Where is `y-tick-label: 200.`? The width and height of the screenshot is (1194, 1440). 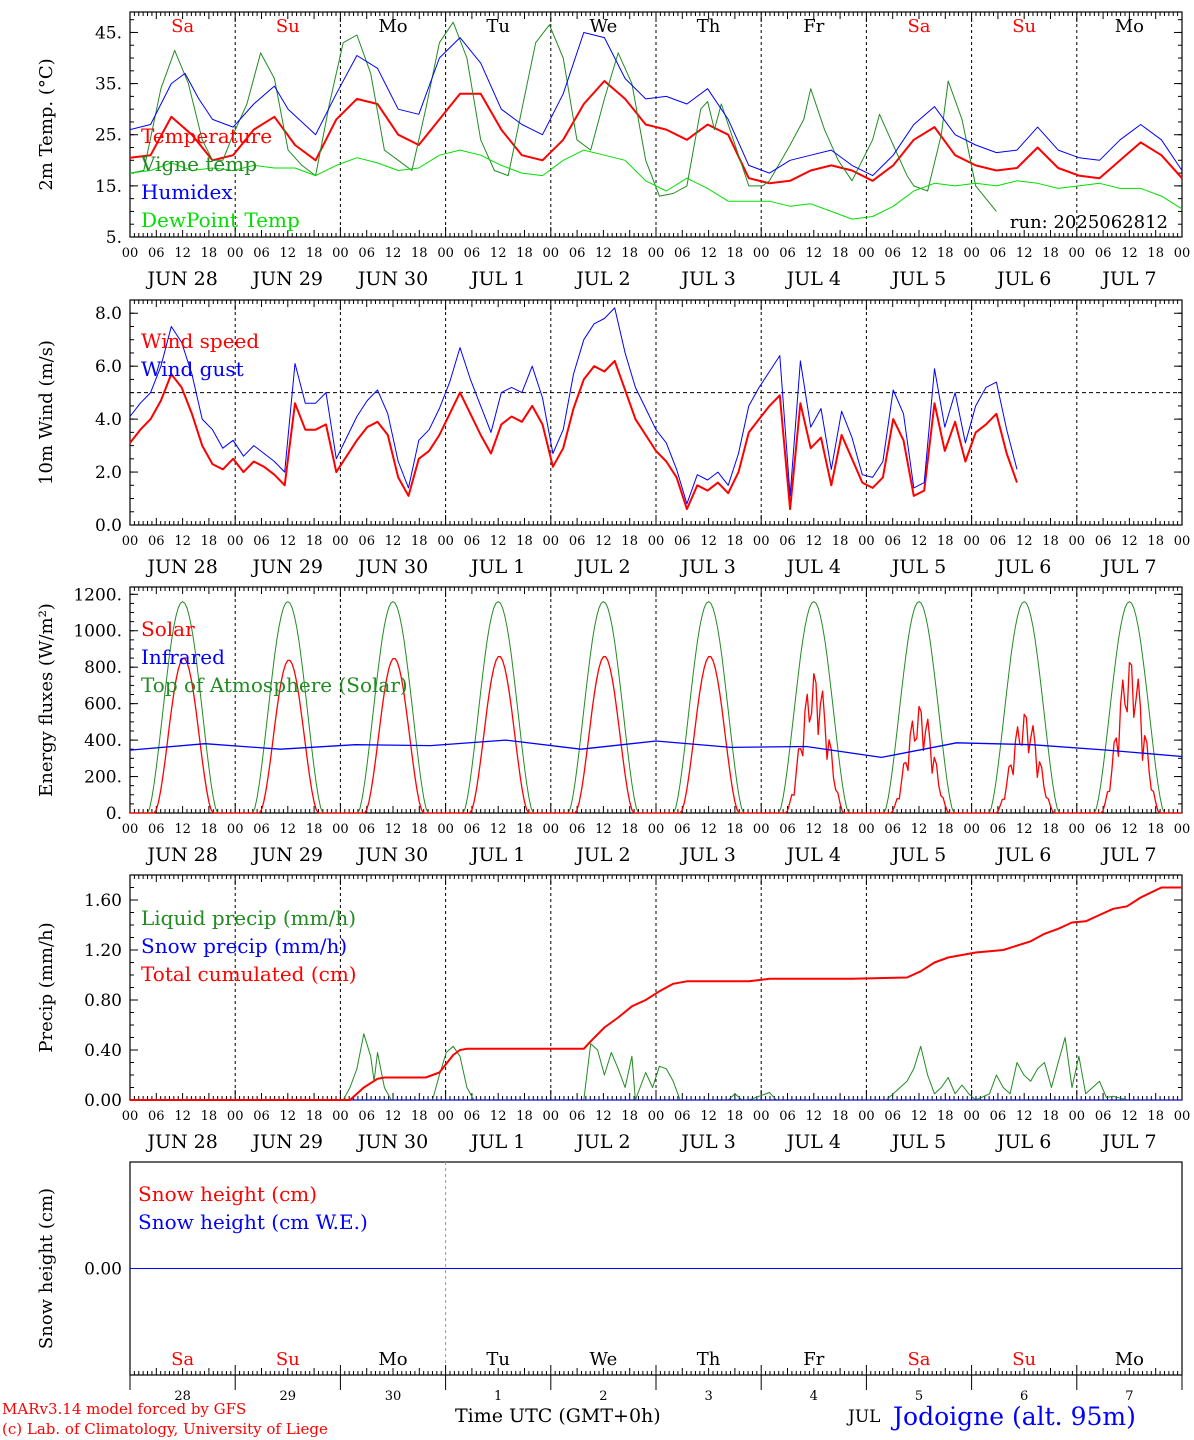 y-tick-label: 200. is located at coordinates (103, 778).